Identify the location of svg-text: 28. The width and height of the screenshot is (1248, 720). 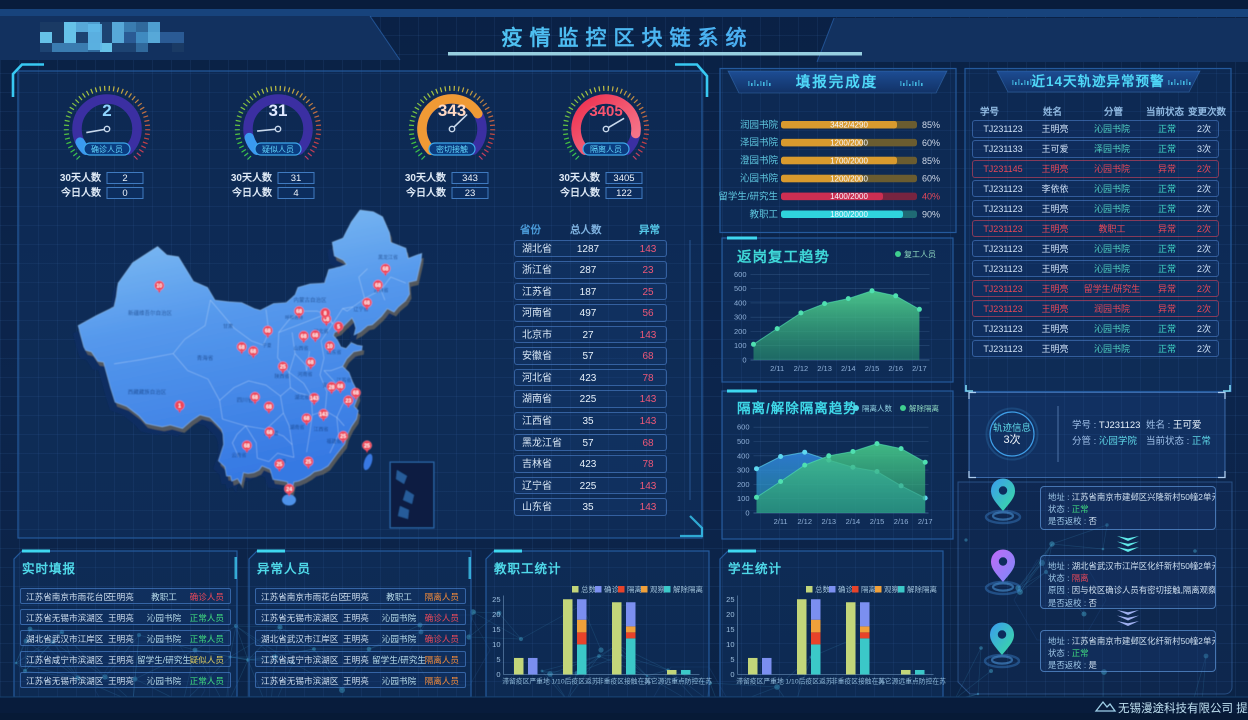
(332, 388).